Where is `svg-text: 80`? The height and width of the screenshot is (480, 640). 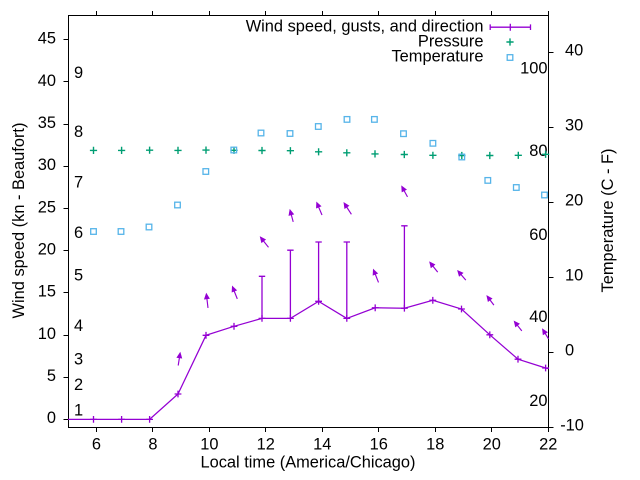
svg-text: 80 is located at coordinates (538, 151).